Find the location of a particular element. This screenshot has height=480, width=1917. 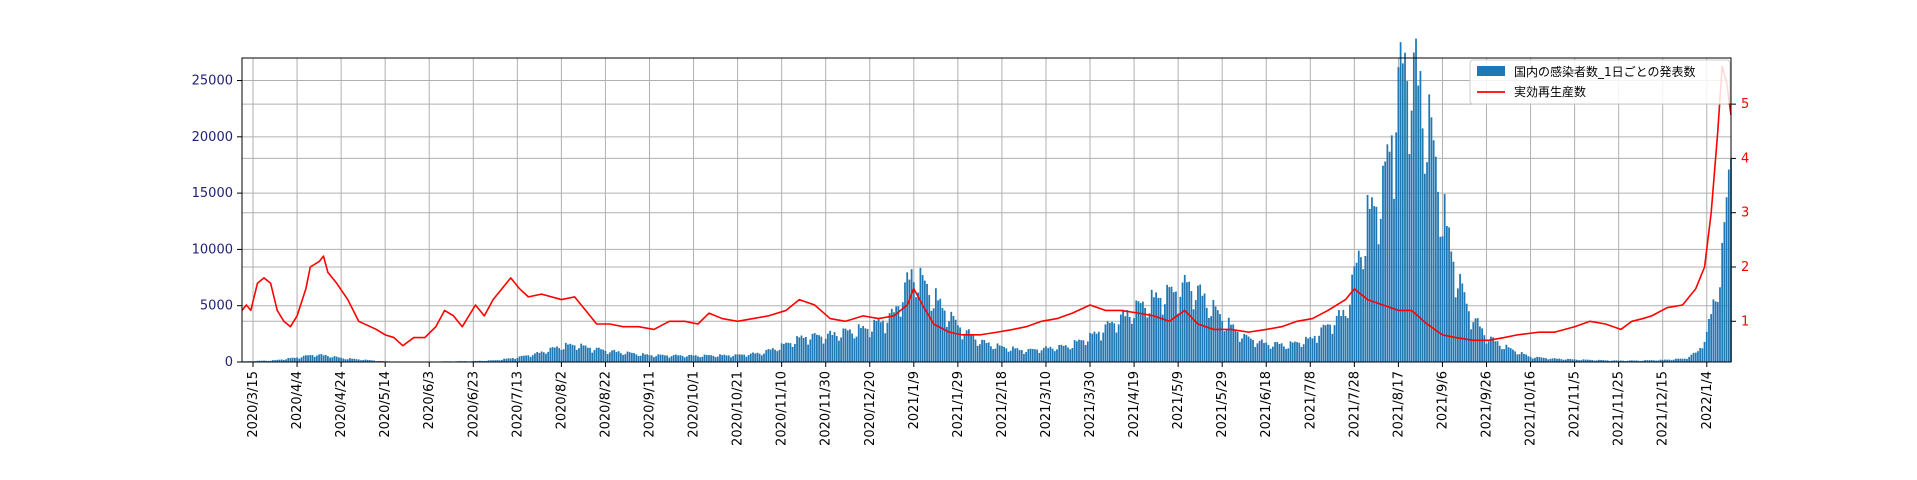

x-tick-label: 2021/6/18 is located at coordinates (1266, 404).